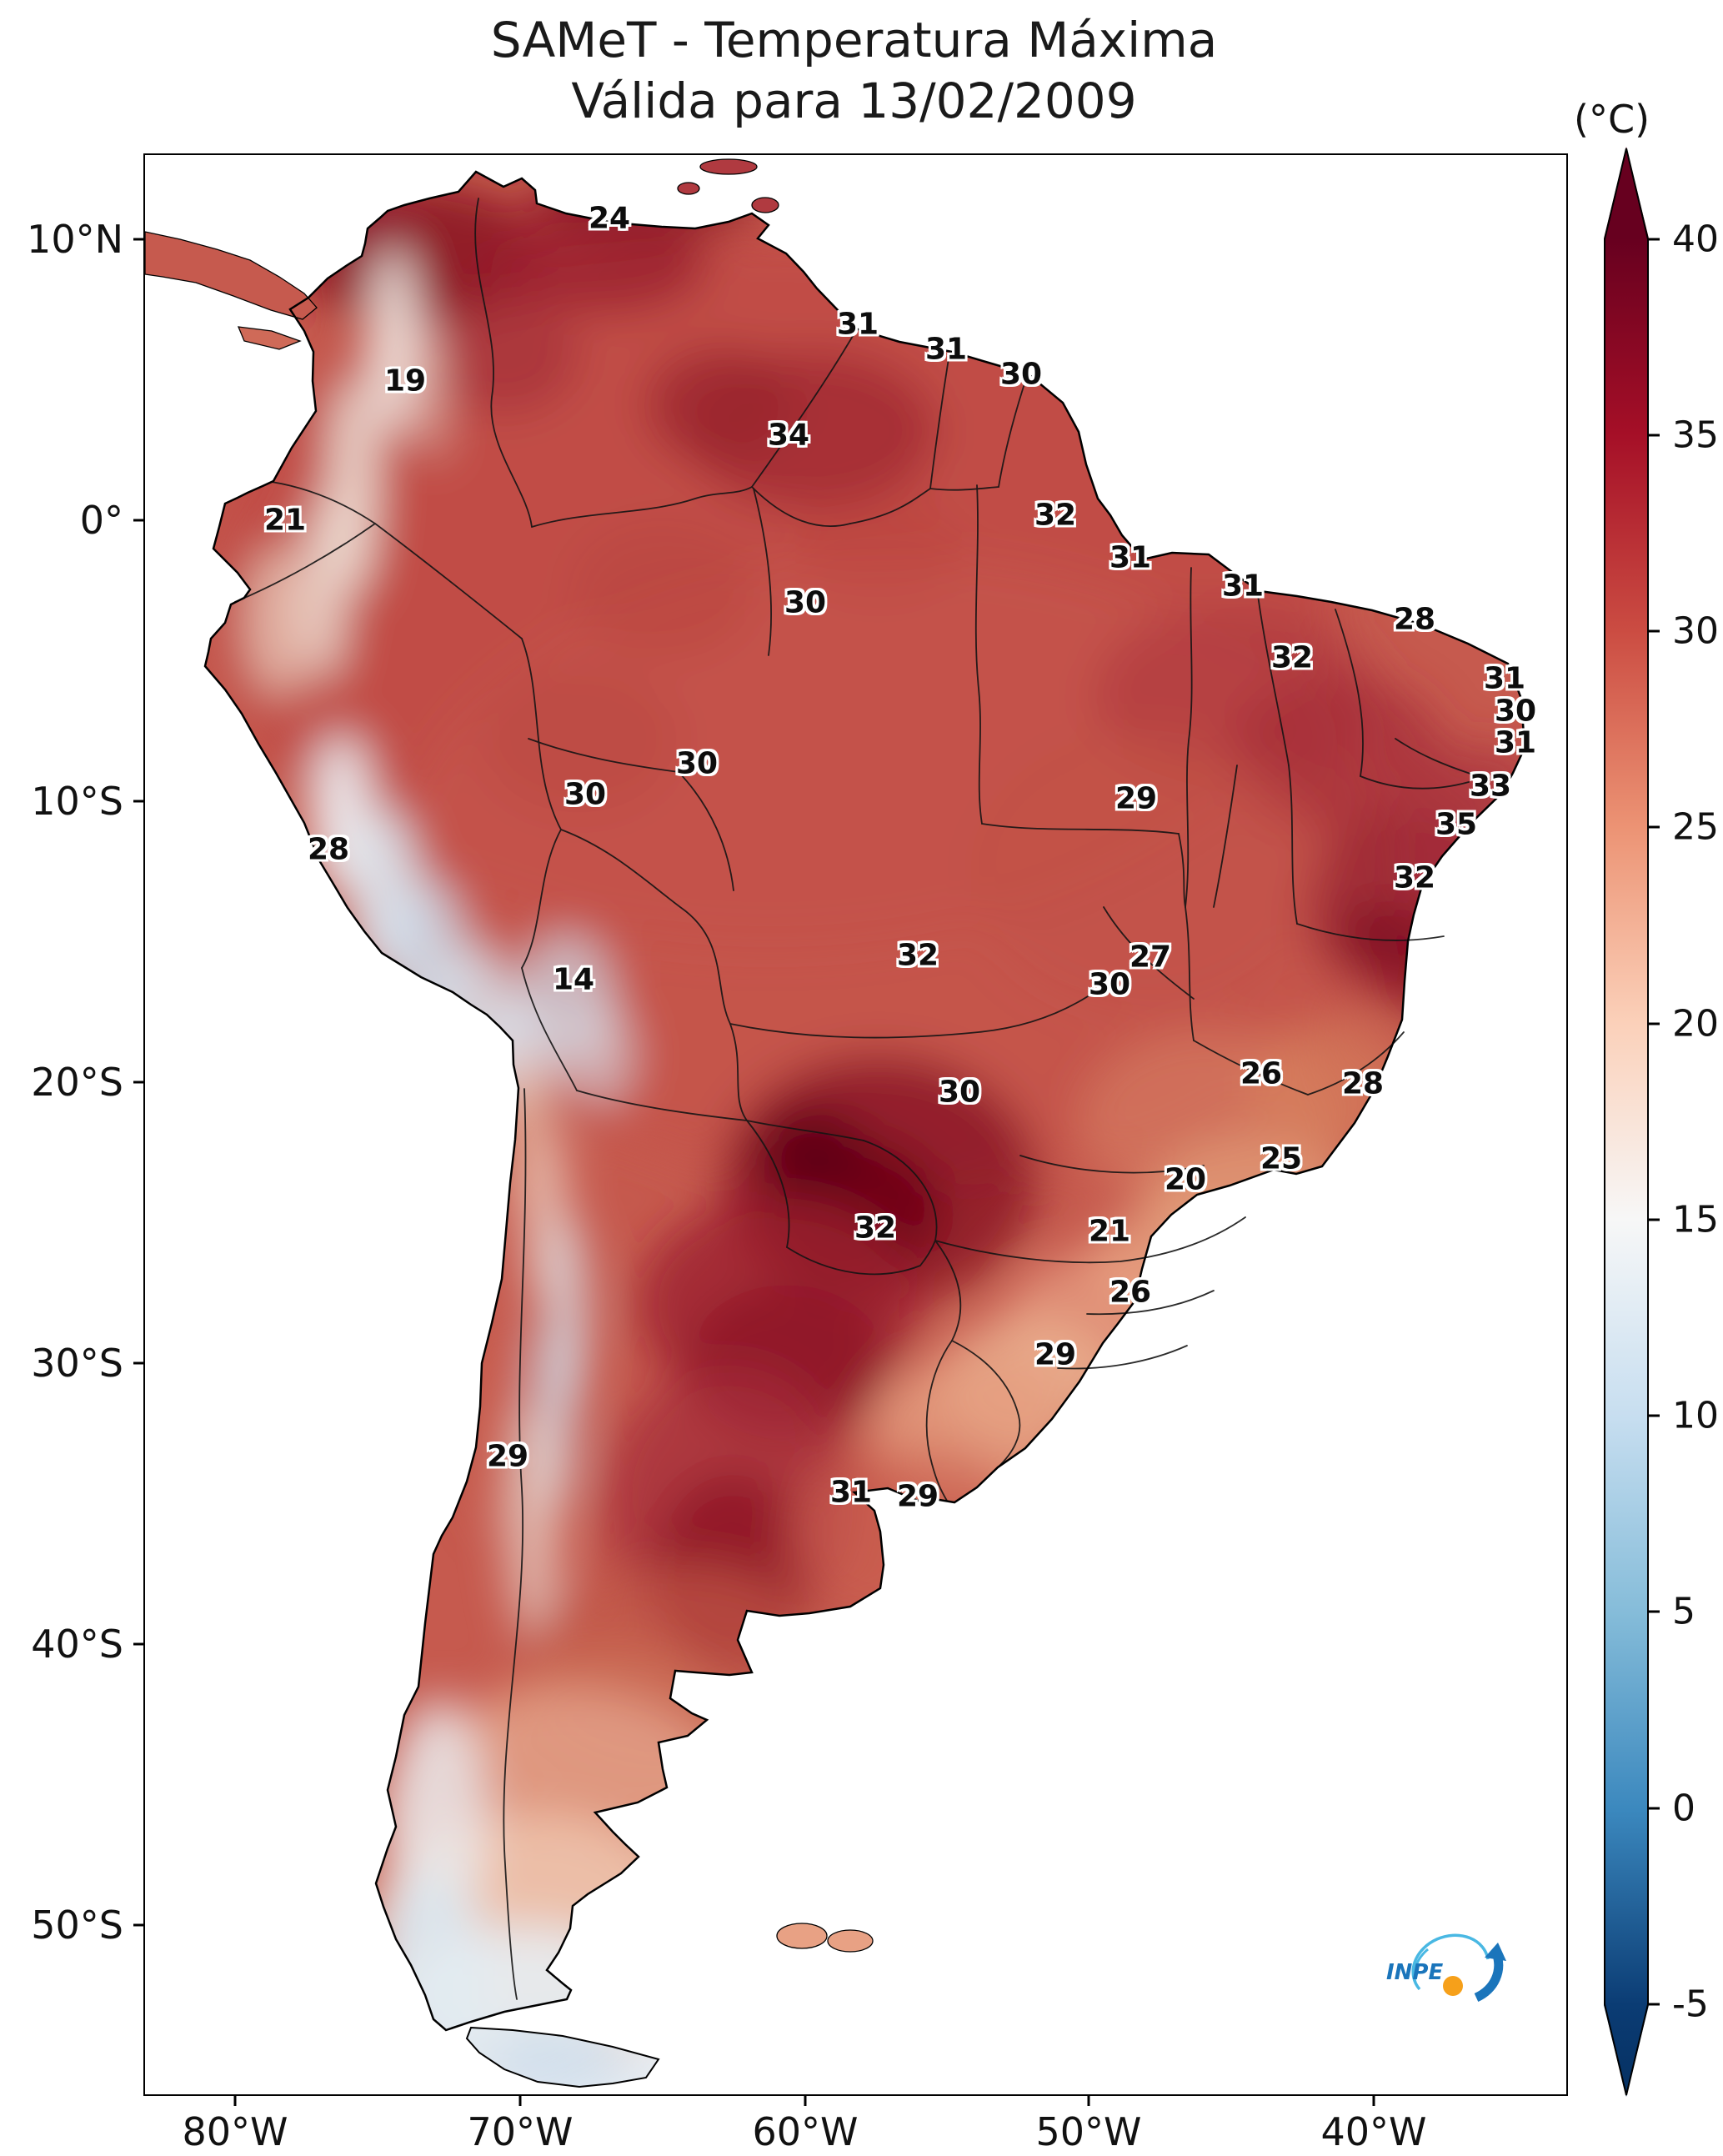 The height and width of the screenshot is (2156, 1723). What do you see at coordinates (520, 2131) in the screenshot?
I see `x-axis-tick-label: 70°W` at bounding box center [520, 2131].